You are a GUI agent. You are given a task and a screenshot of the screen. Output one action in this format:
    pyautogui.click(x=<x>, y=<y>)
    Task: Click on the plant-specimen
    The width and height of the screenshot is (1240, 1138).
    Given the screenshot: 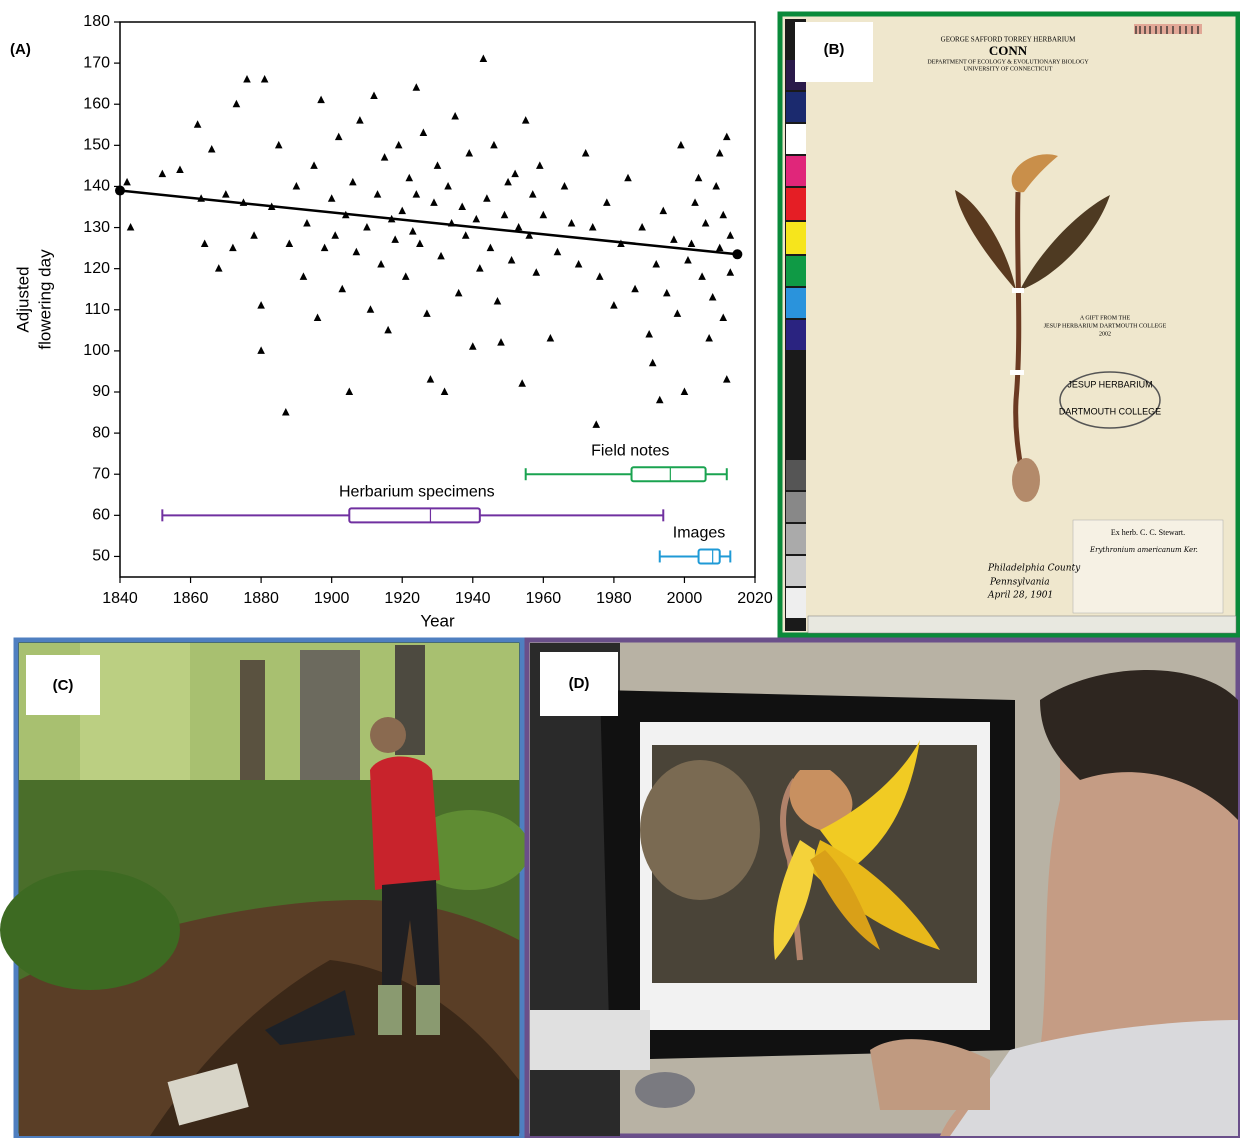 What is the action you would take?
    pyautogui.click(x=1032, y=328)
    